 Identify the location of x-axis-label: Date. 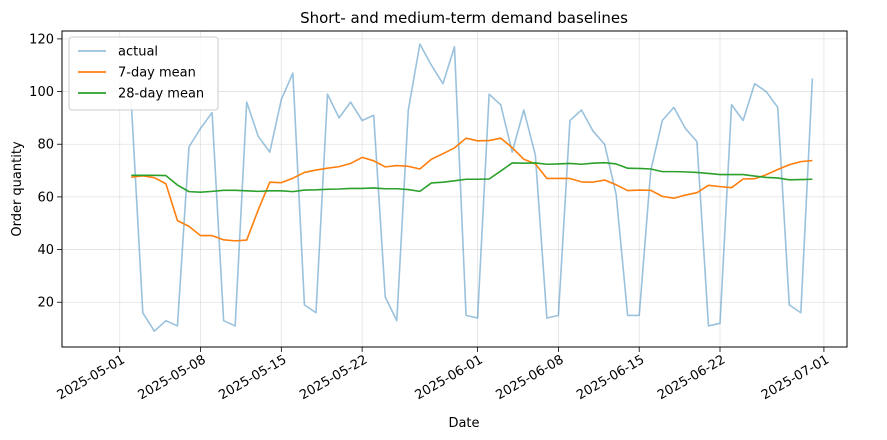
(463, 423).